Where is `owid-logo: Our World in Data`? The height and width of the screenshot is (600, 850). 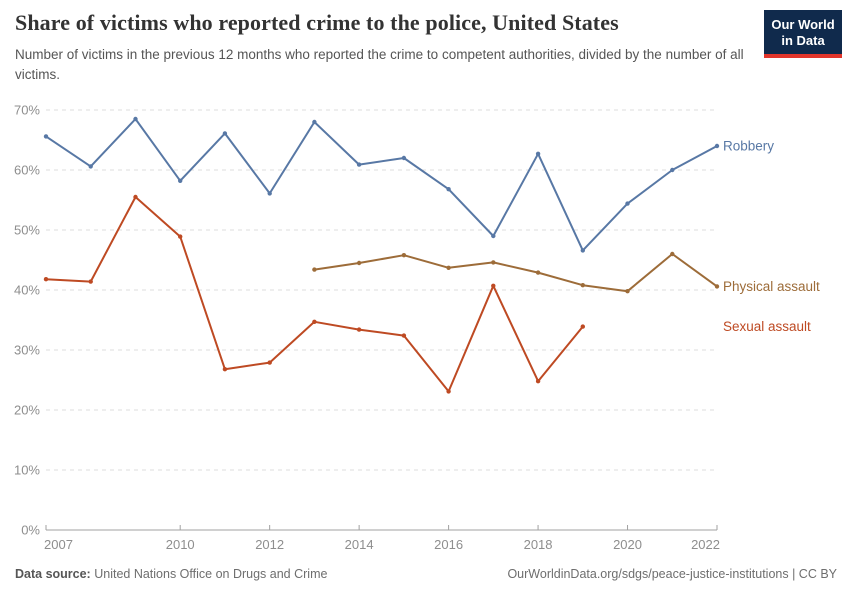 owid-logo: Our World in Data is located at coordinates (803, 34).